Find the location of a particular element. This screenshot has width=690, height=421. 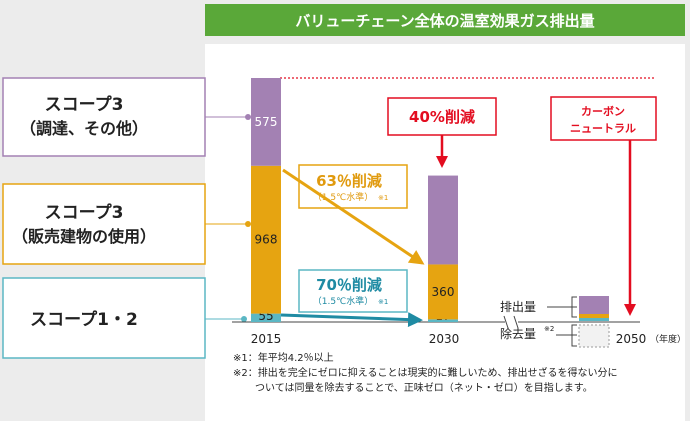

legend-scope3-other-sub: （調達、その他） is located at coordinates (84, 128).